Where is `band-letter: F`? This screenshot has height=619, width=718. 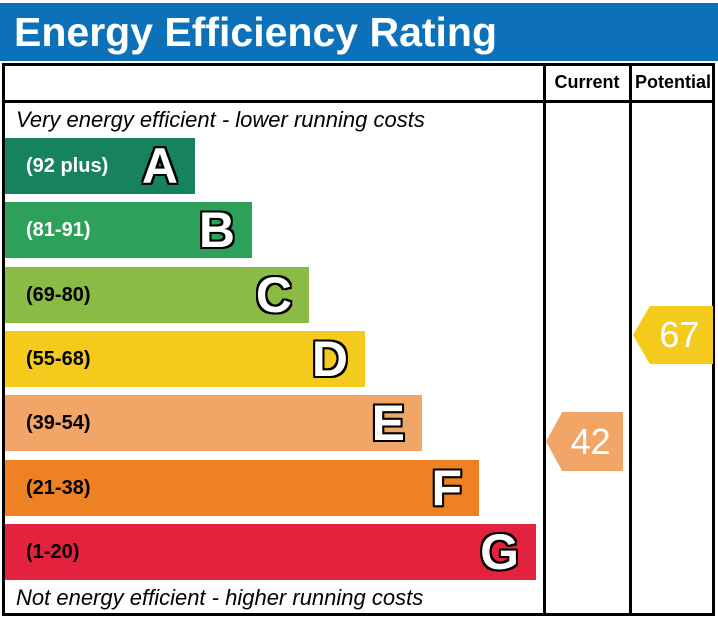
band-letter: F is located at coordinates (446, 488).